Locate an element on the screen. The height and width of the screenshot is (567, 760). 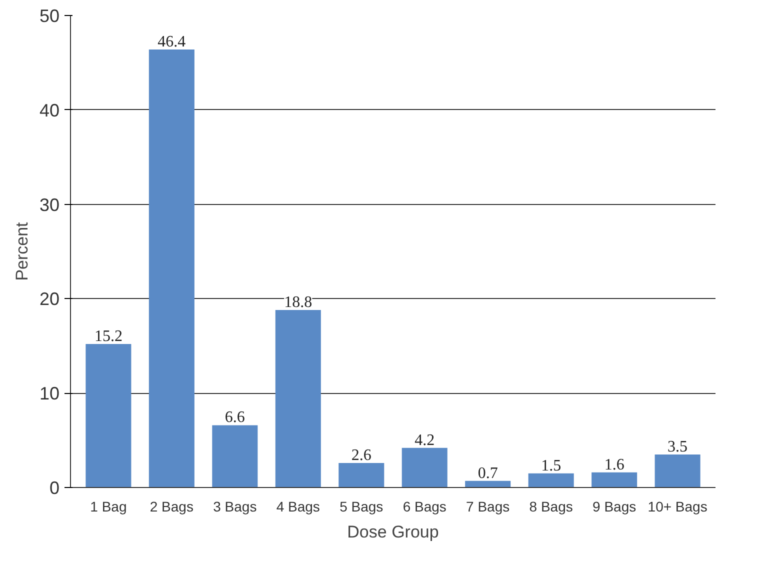
y-axis-title: Percent is located at coordinates (22, 251).